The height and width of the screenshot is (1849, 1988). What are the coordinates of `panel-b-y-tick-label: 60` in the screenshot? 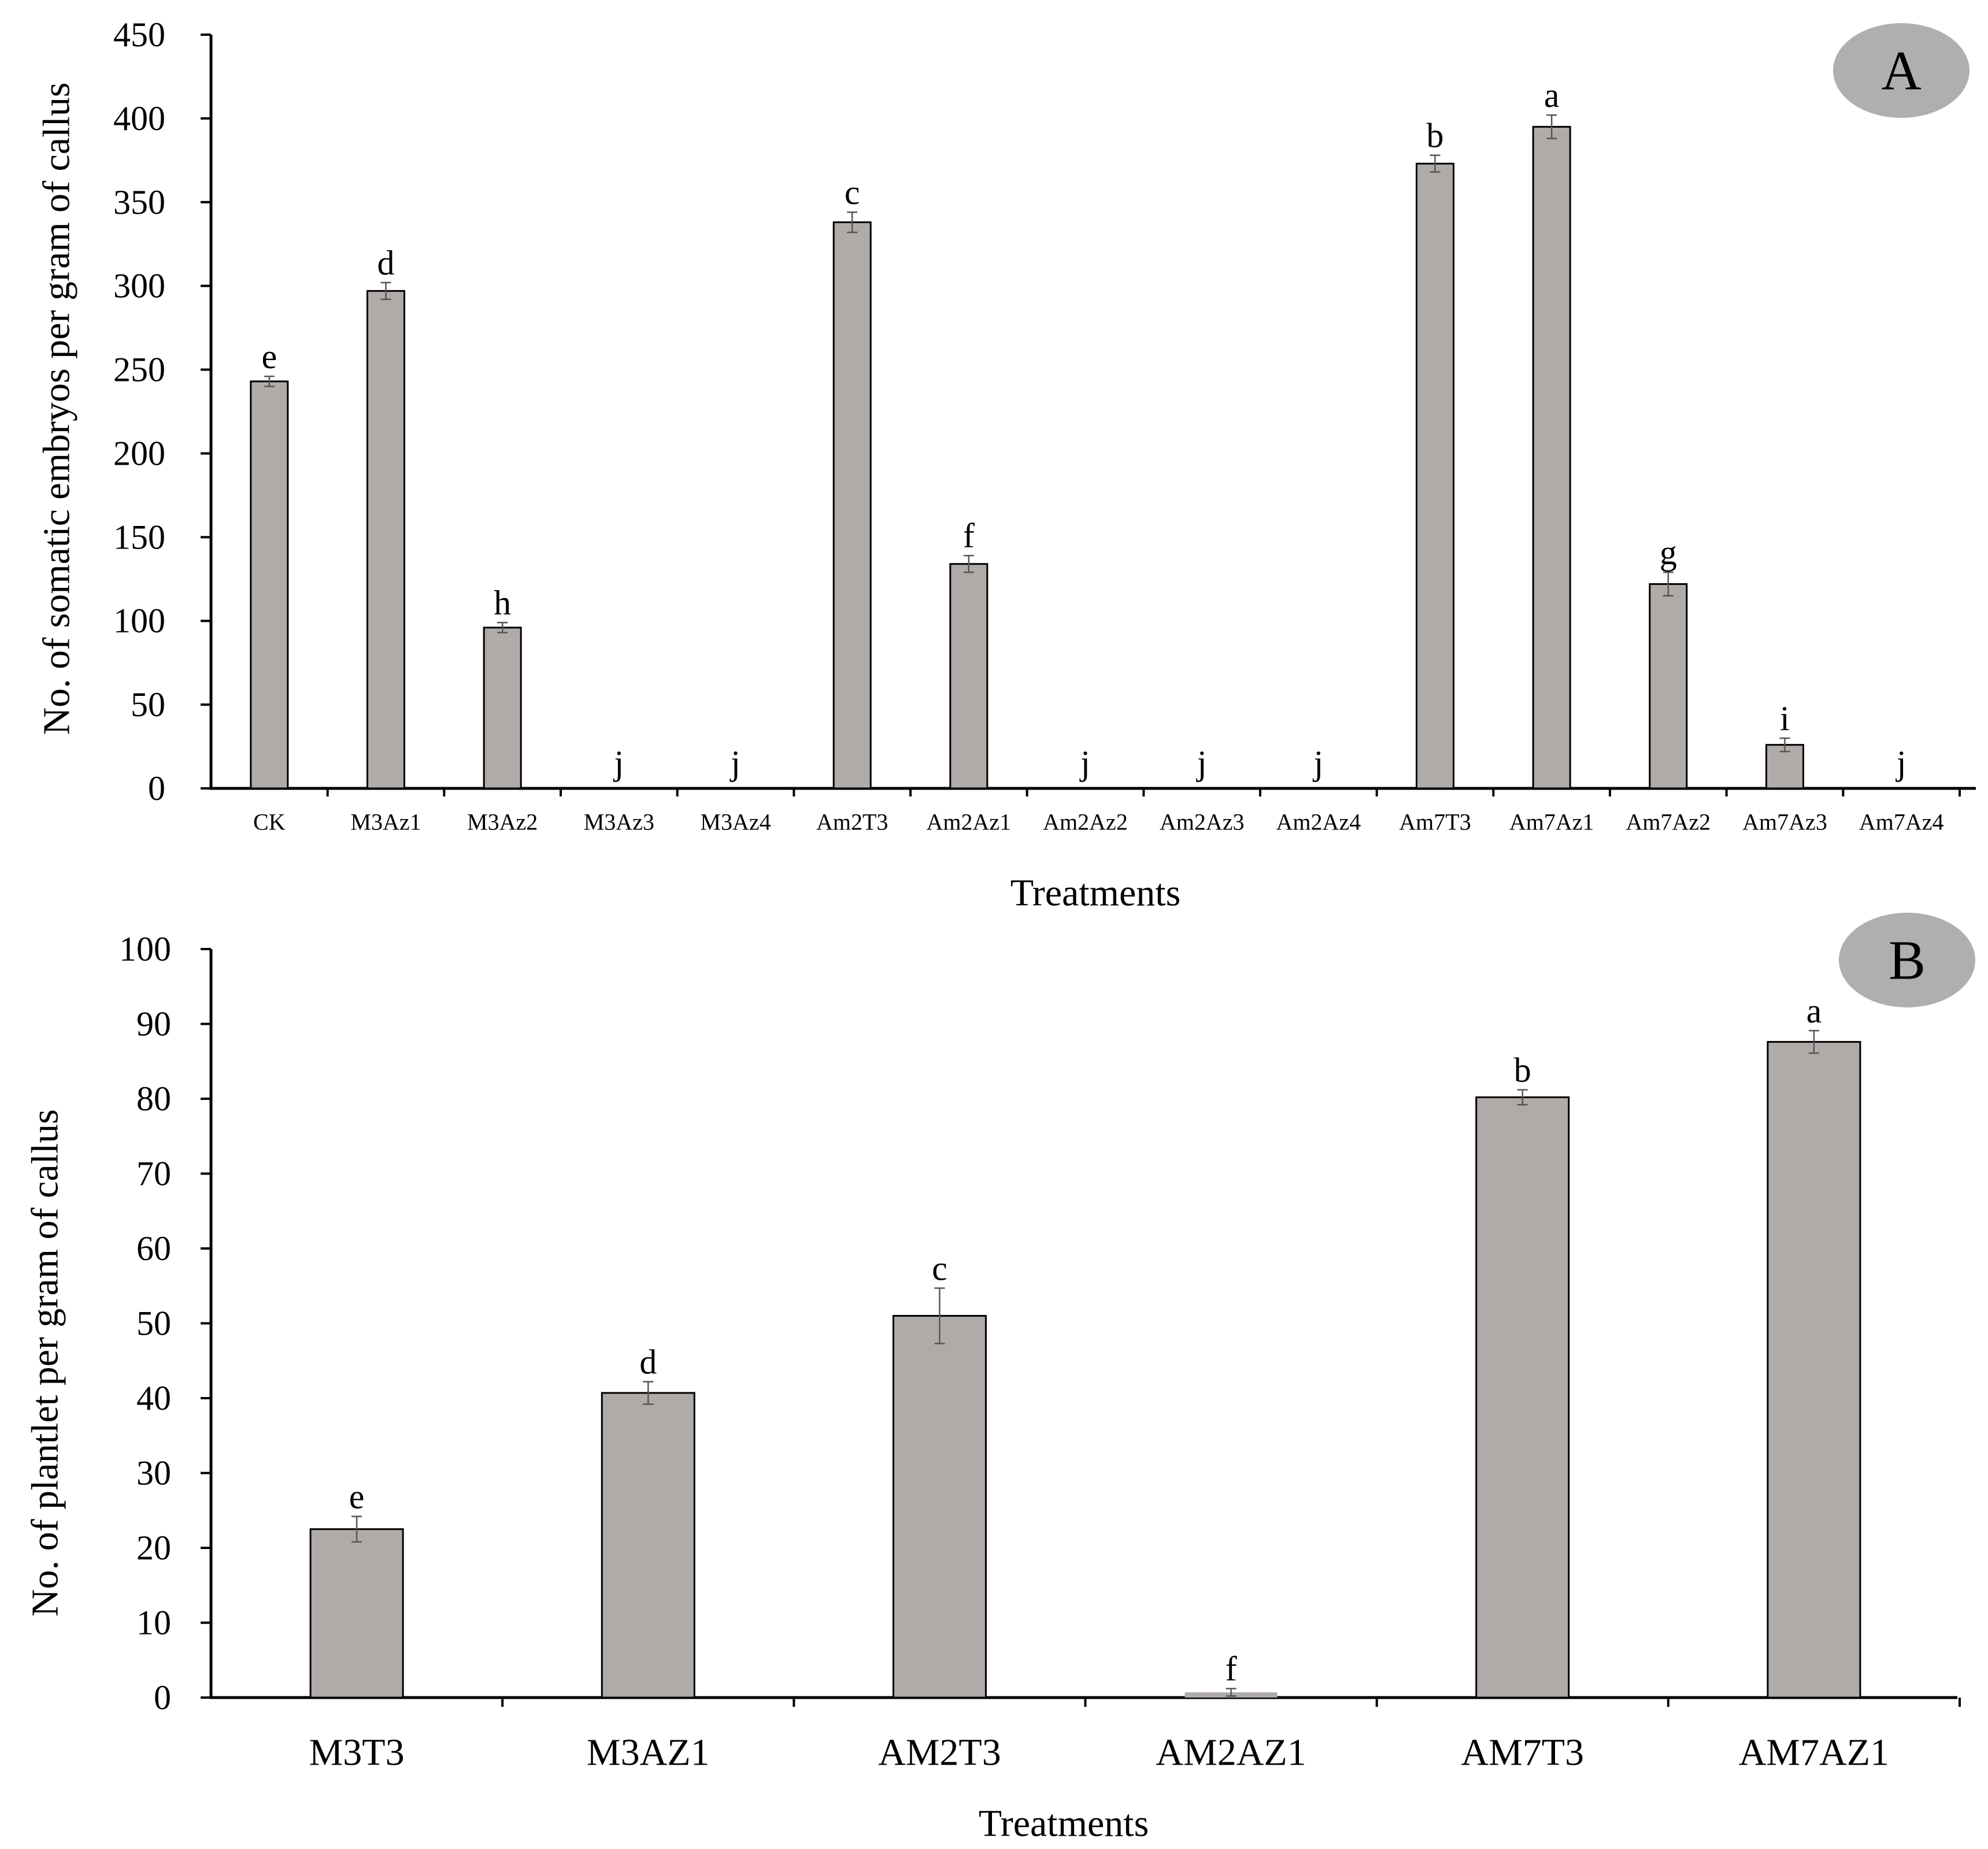 It's located at (153, 1248).